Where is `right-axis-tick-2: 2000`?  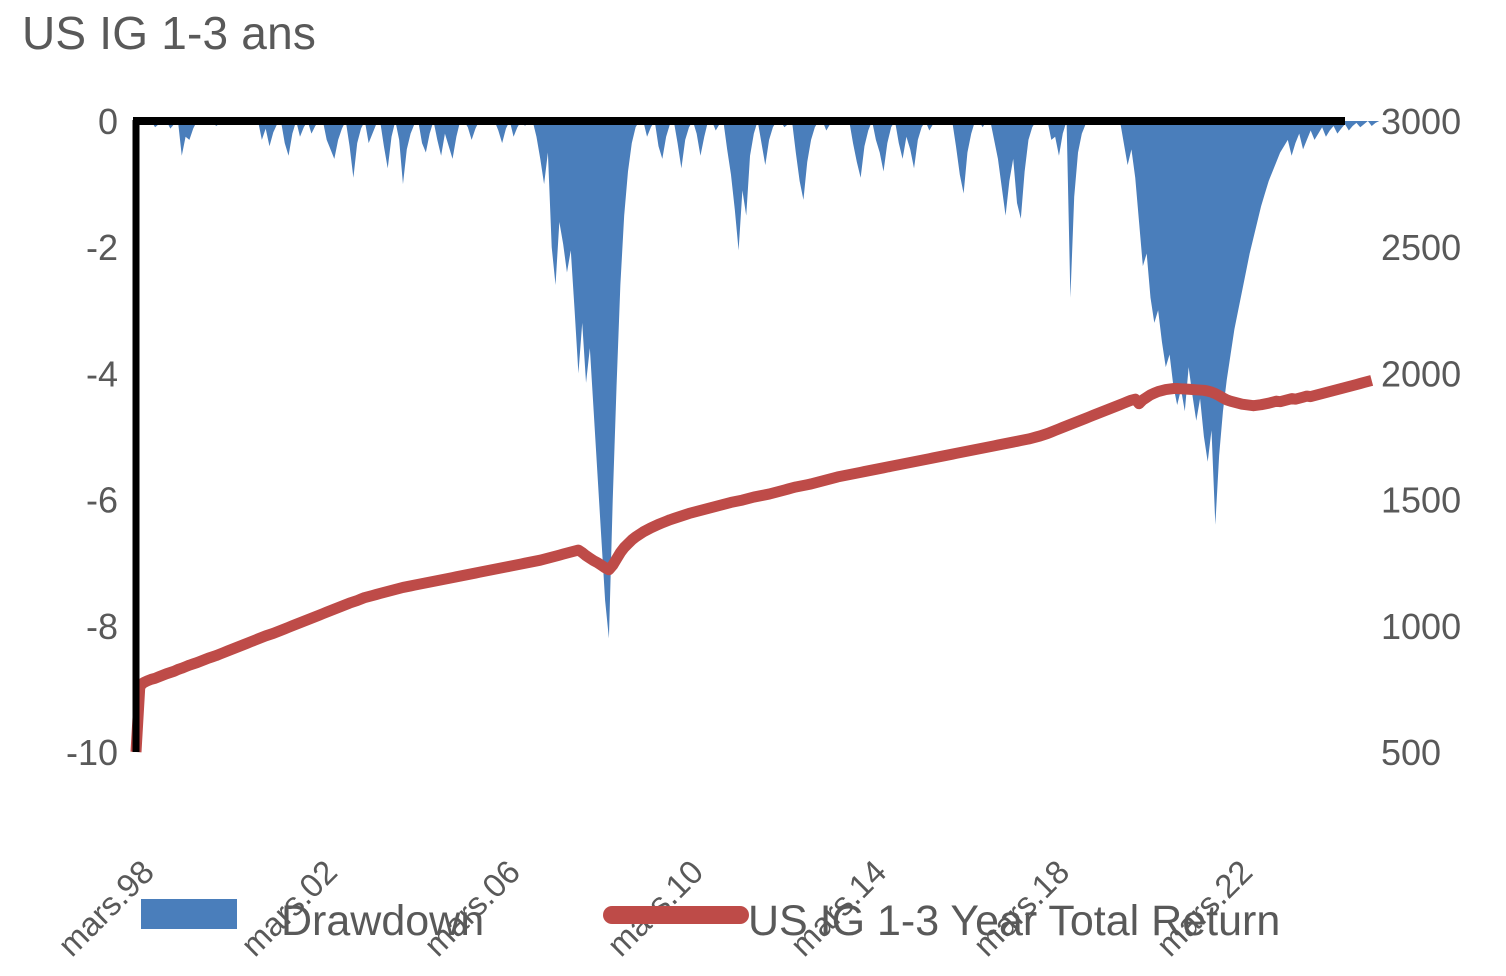
right-axis-tick-2: 2000 is located at coordinates (1421, 373).